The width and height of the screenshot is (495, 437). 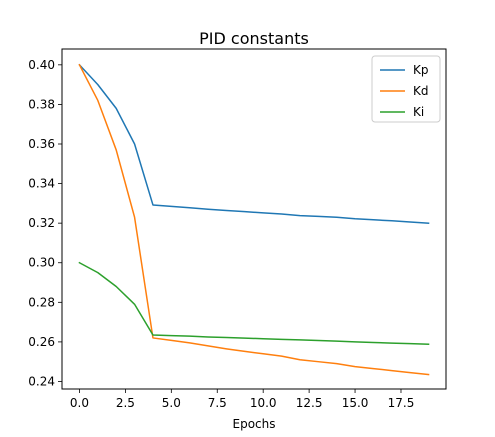 I want to click on y-tick-label: 0.40, so click(x=41, y=65).